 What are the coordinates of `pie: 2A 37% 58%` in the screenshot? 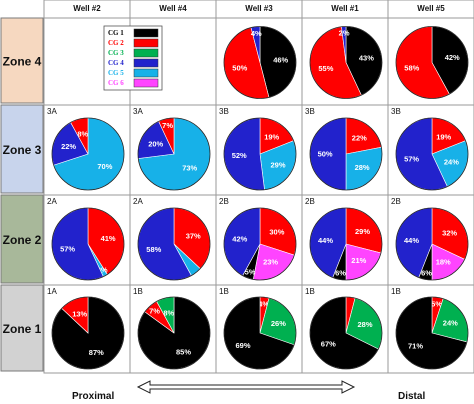 It's located at (172, 239).